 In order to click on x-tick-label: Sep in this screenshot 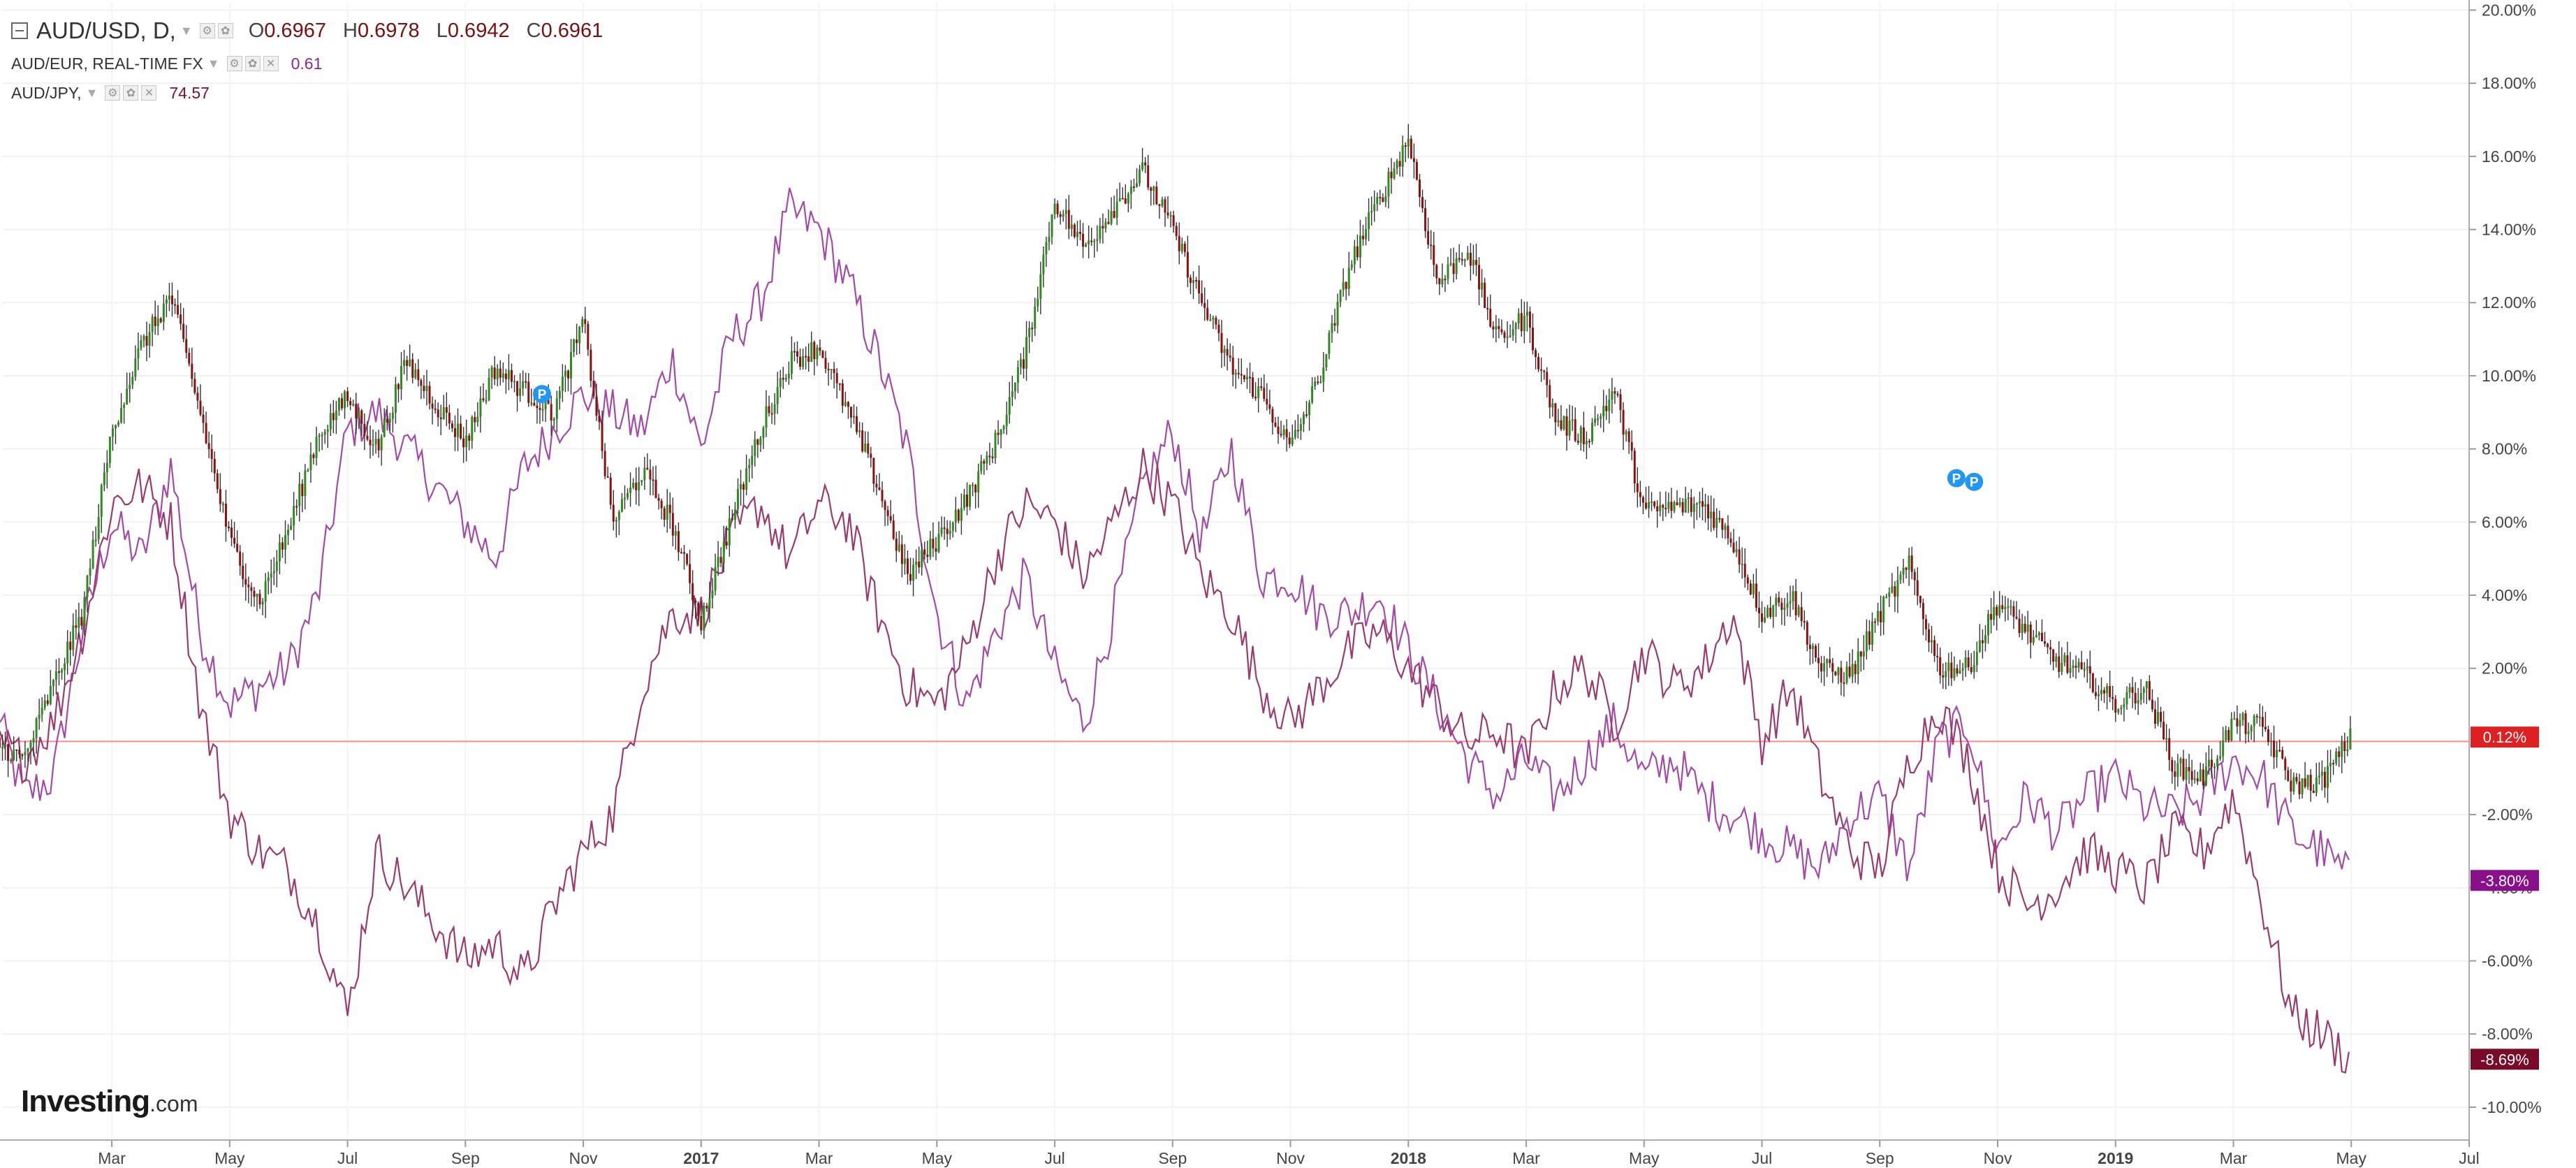, I will do `click(465, 1158)`.